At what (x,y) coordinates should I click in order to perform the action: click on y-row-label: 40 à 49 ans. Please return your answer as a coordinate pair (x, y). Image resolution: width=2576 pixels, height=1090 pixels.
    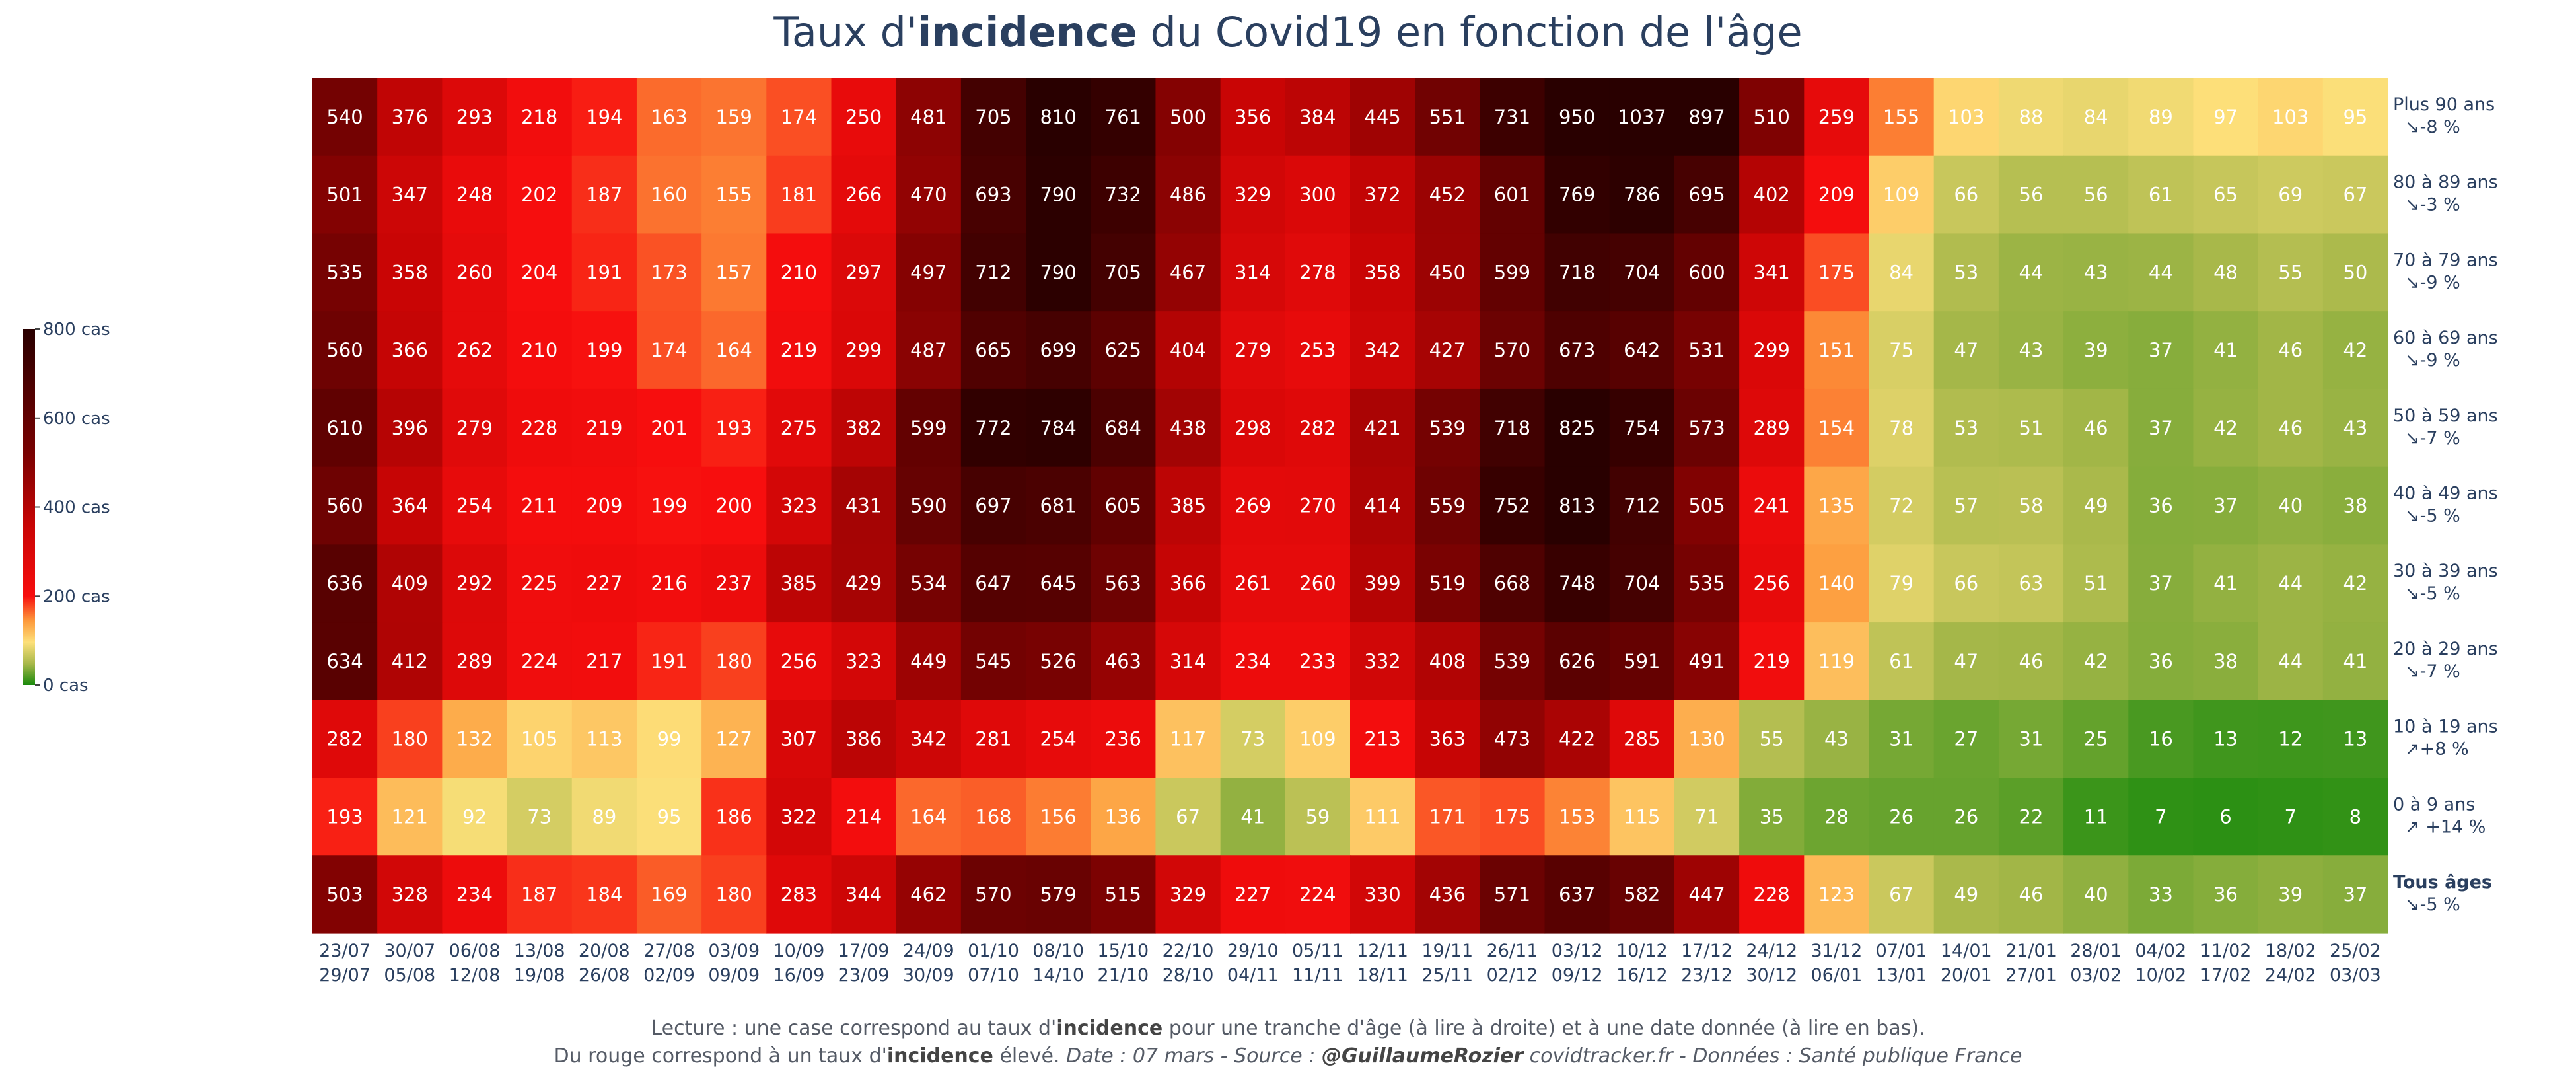
    Looking at the image, I should click on (2445, 494).